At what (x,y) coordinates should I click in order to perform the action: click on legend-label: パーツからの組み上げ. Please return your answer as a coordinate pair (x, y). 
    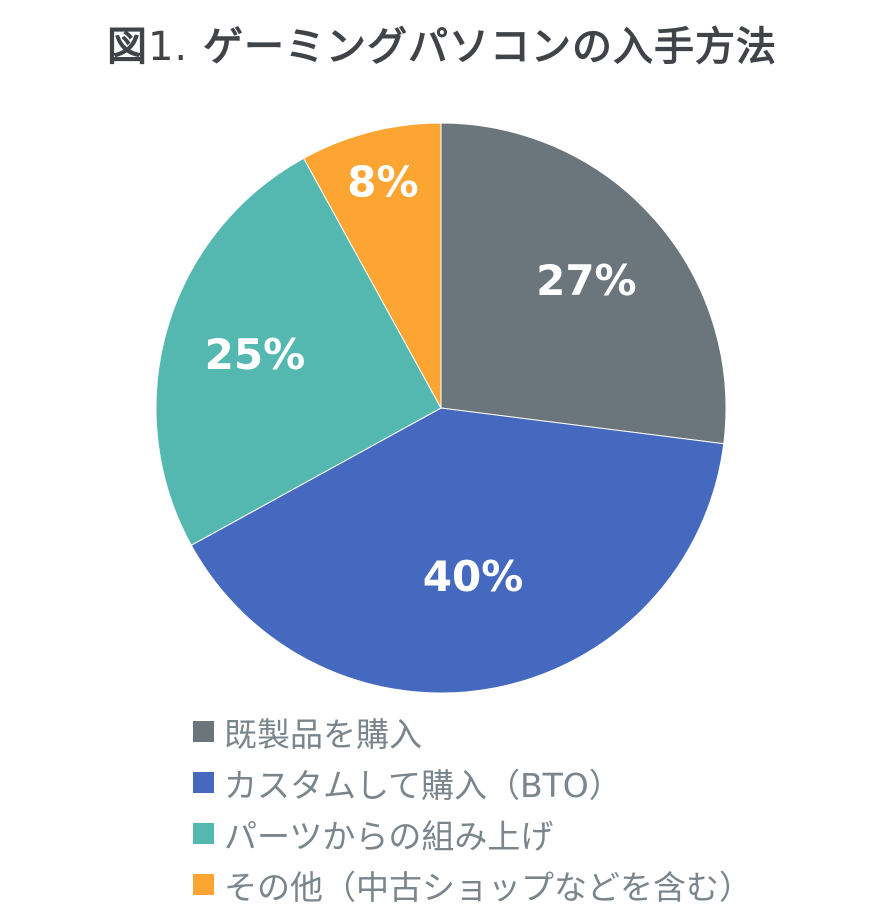
    Looking at the image, I should click on (389, 836).